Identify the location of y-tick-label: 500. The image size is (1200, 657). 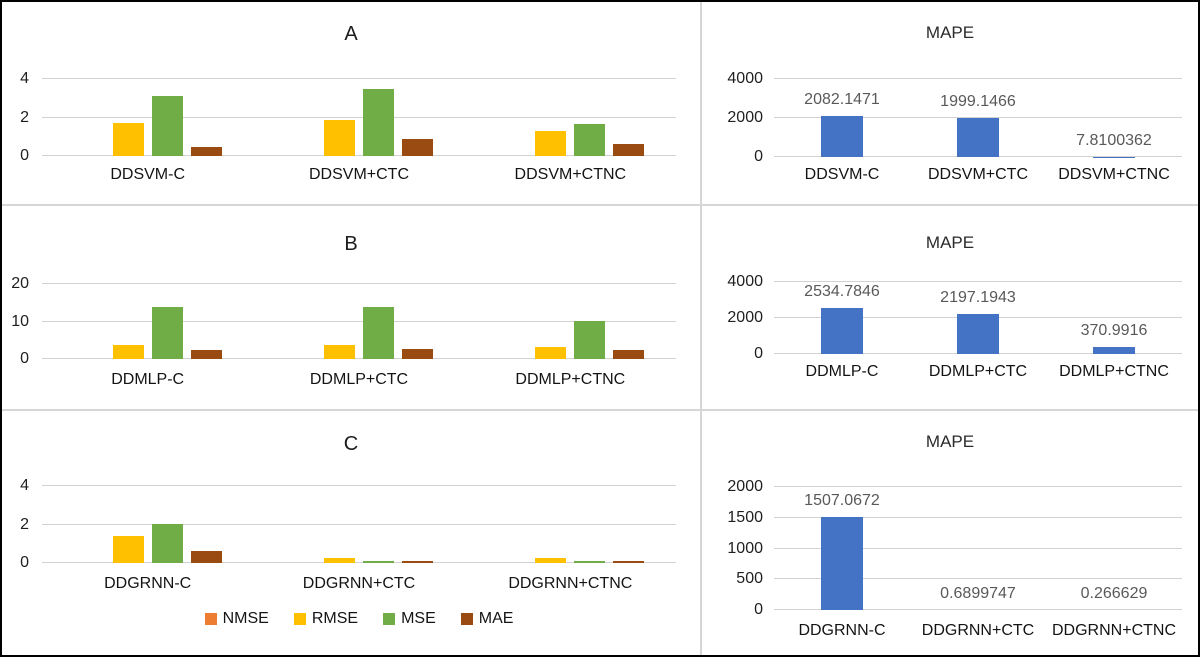
(749, 579).